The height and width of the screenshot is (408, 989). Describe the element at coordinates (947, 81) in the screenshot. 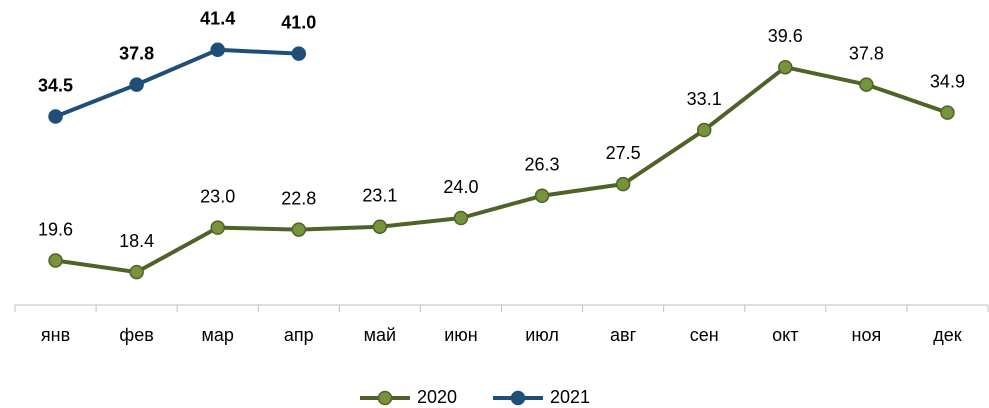

I see `data-label: 34.9` at that location.